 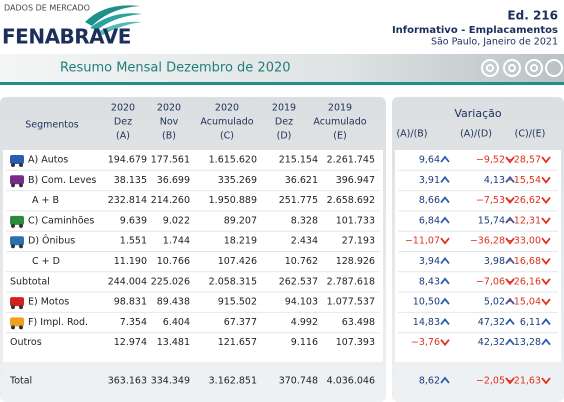 What do you see at coordinates (66, 37) in the screenshot?
I see `brand: FENABRAVE` at bounding box center [66, 37].